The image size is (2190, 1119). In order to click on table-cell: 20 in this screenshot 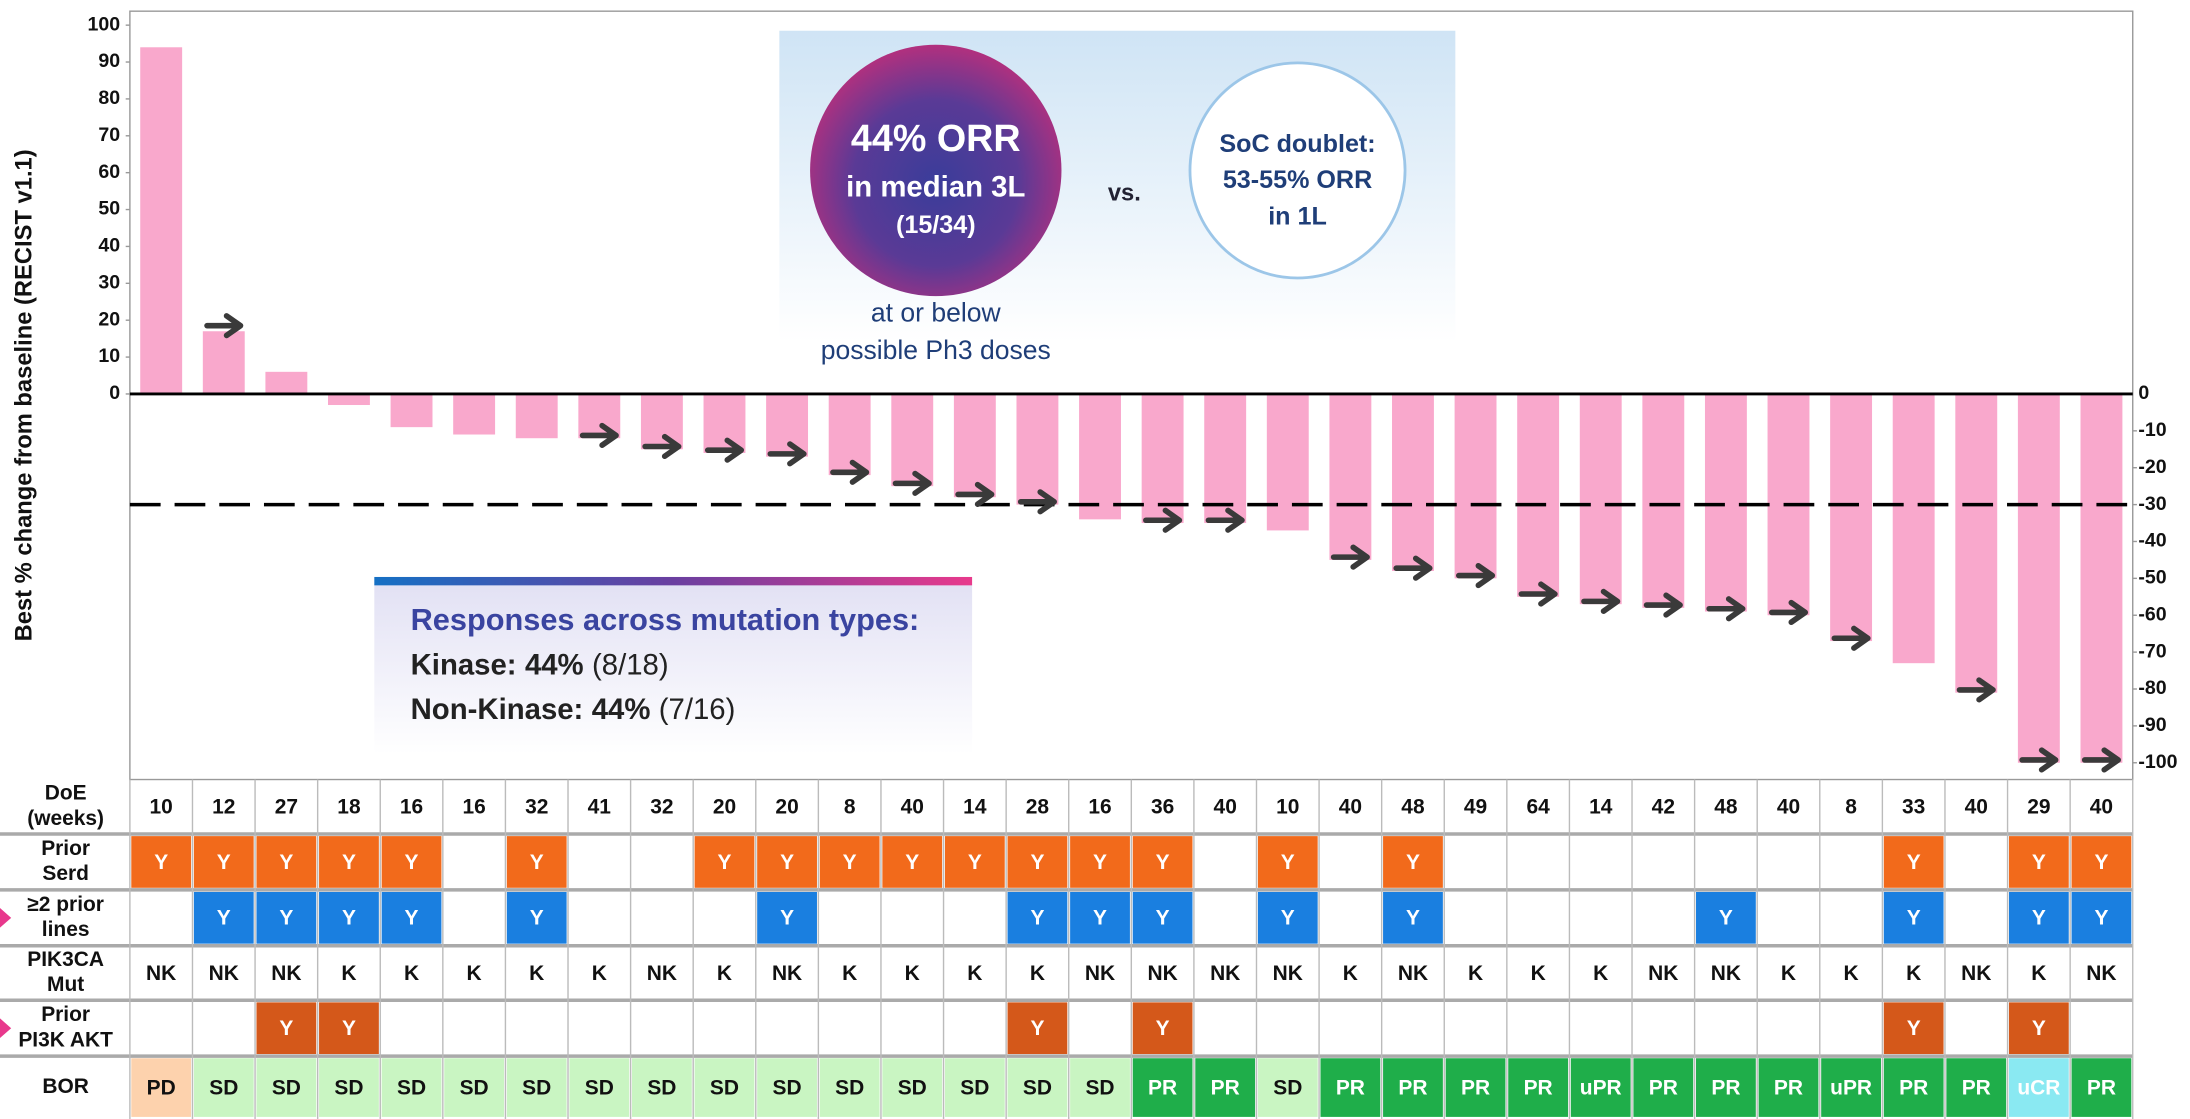, I will do `click(724, 807)`.